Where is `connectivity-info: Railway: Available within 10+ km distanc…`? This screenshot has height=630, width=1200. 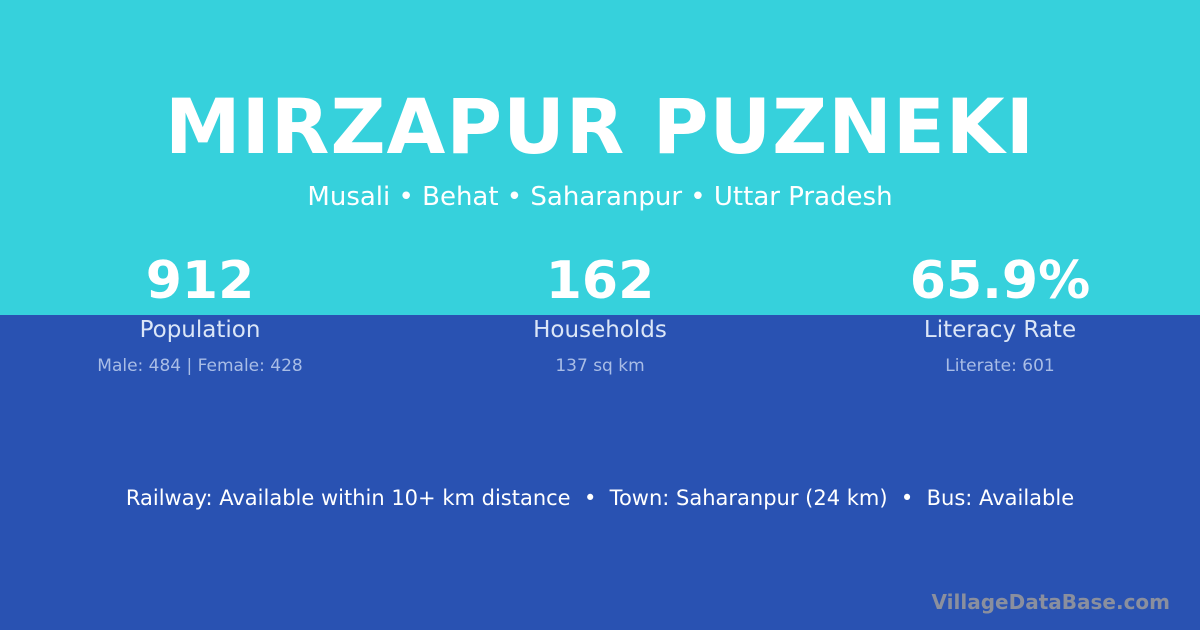 connectivity-info: Railway: Available within 10+ km distanc… is located at coordinates (600, 498).